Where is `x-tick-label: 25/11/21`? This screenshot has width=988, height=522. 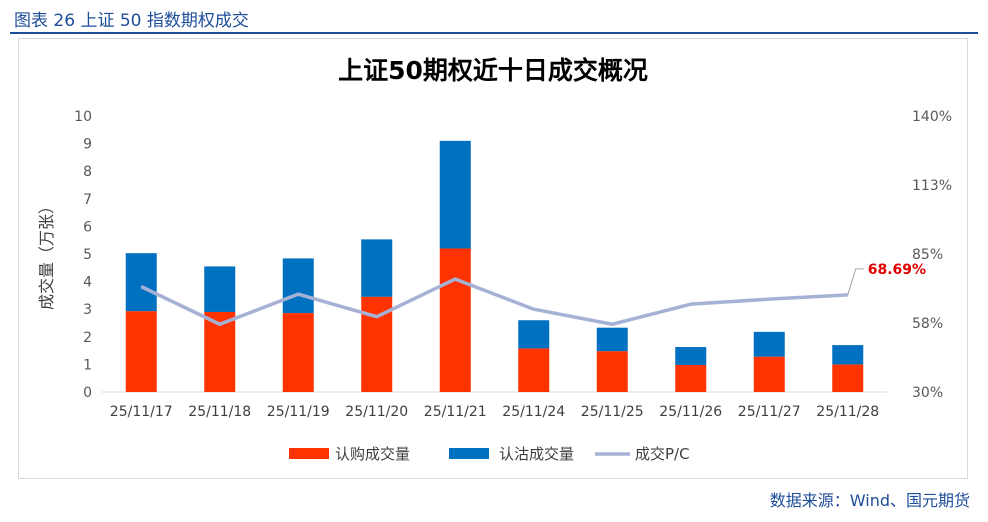
x-tick-label: 25/11/21 is located at coordinates (455, 412).